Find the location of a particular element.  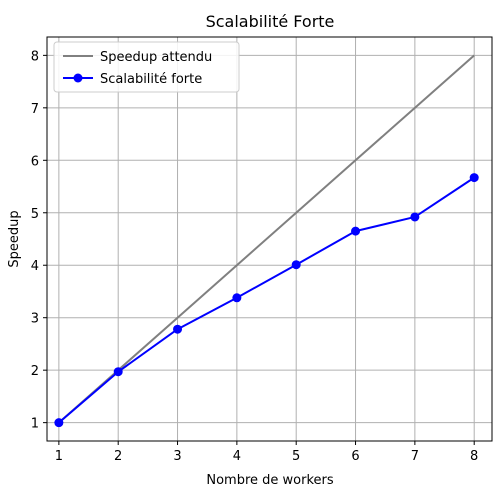

x-axis-label: Nombre de workers is located at coordinates (270, 480).